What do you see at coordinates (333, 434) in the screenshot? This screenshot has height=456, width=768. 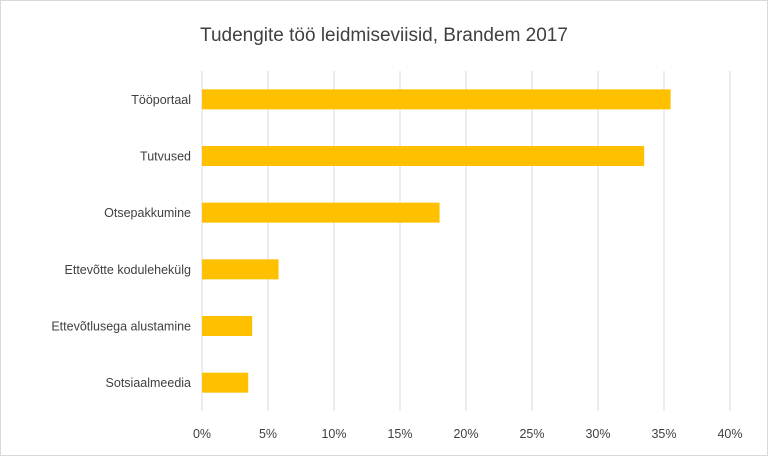 I see `x-tick-label: 10%` at bounding box center [333, 434].